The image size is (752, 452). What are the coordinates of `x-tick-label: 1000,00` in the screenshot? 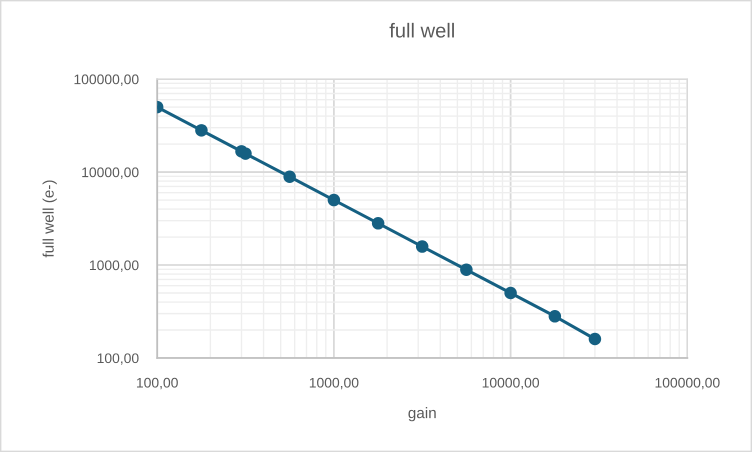 It's located at (334, 384).